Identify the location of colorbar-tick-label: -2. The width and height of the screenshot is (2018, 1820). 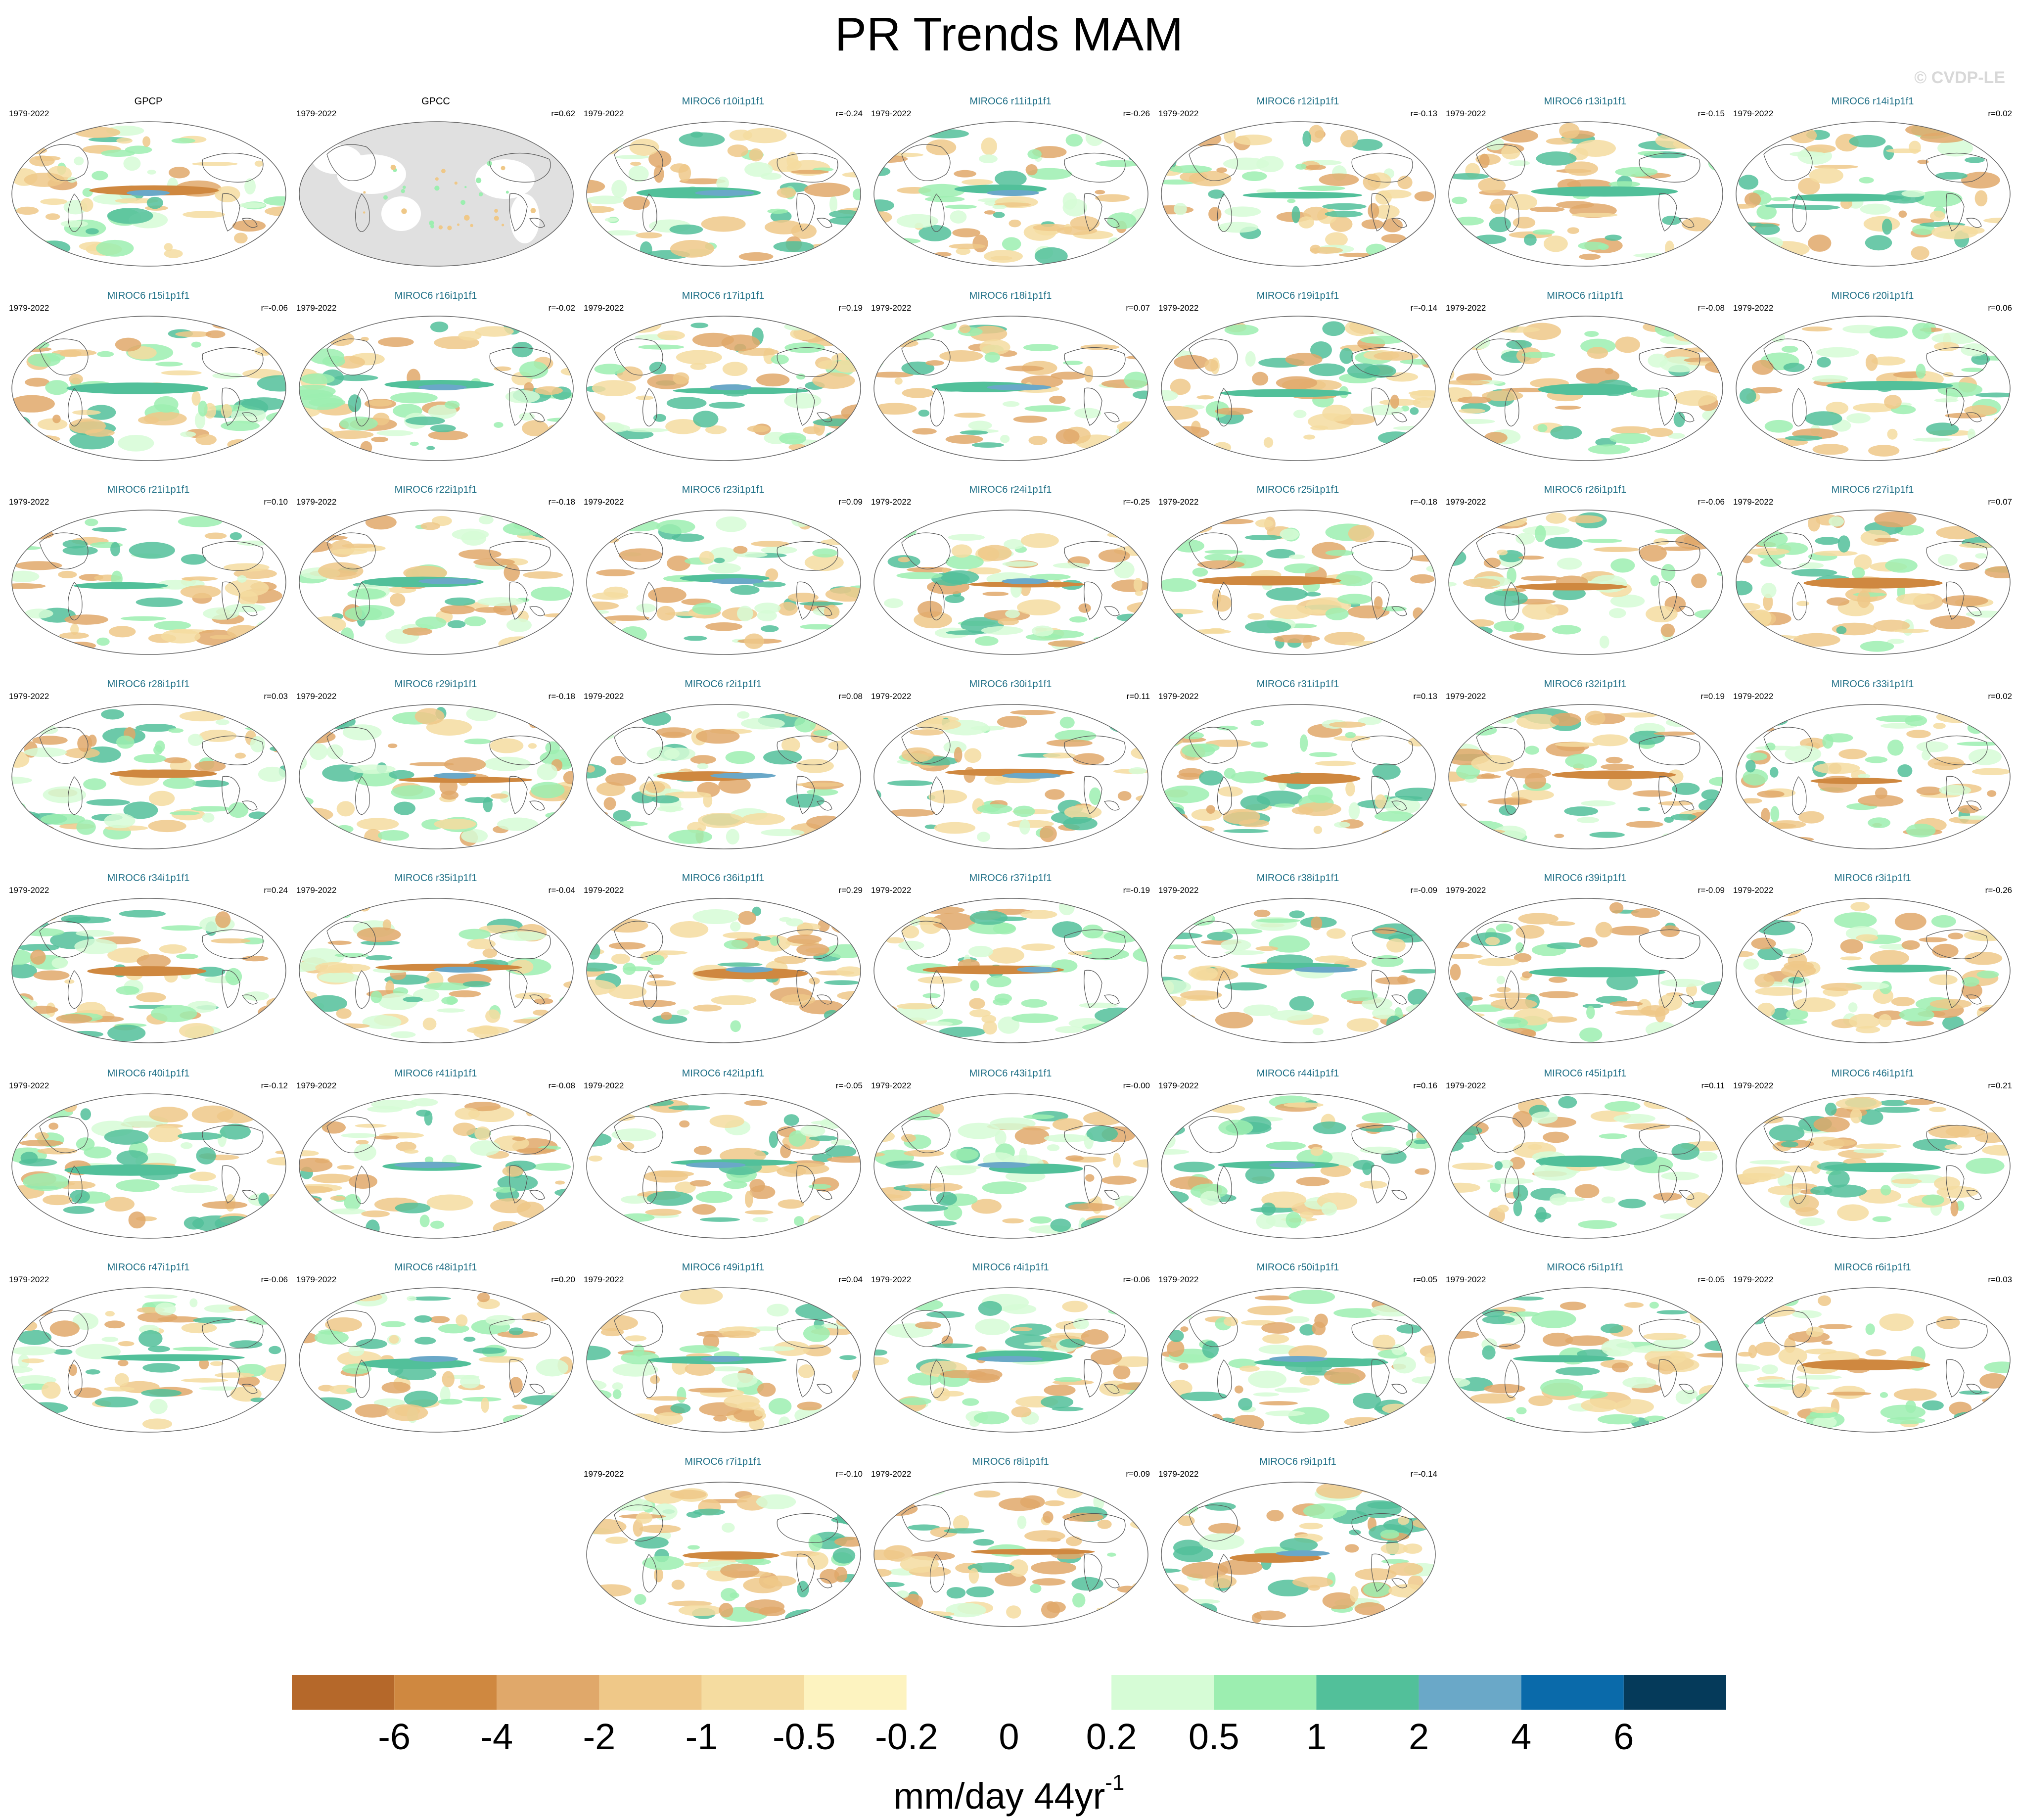
(599, 1736).